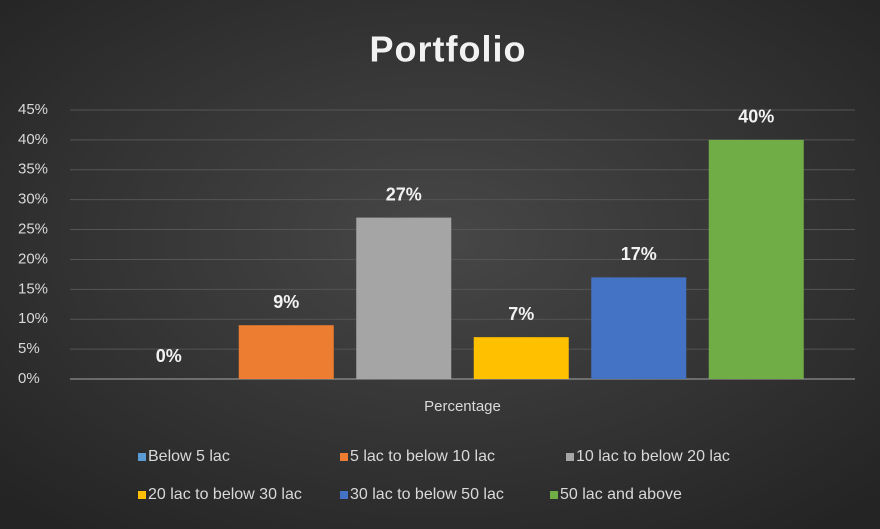  Describe the element at coordinates (33, 139) in the screenshot. I see `y-tick-label: 40%` at that location.